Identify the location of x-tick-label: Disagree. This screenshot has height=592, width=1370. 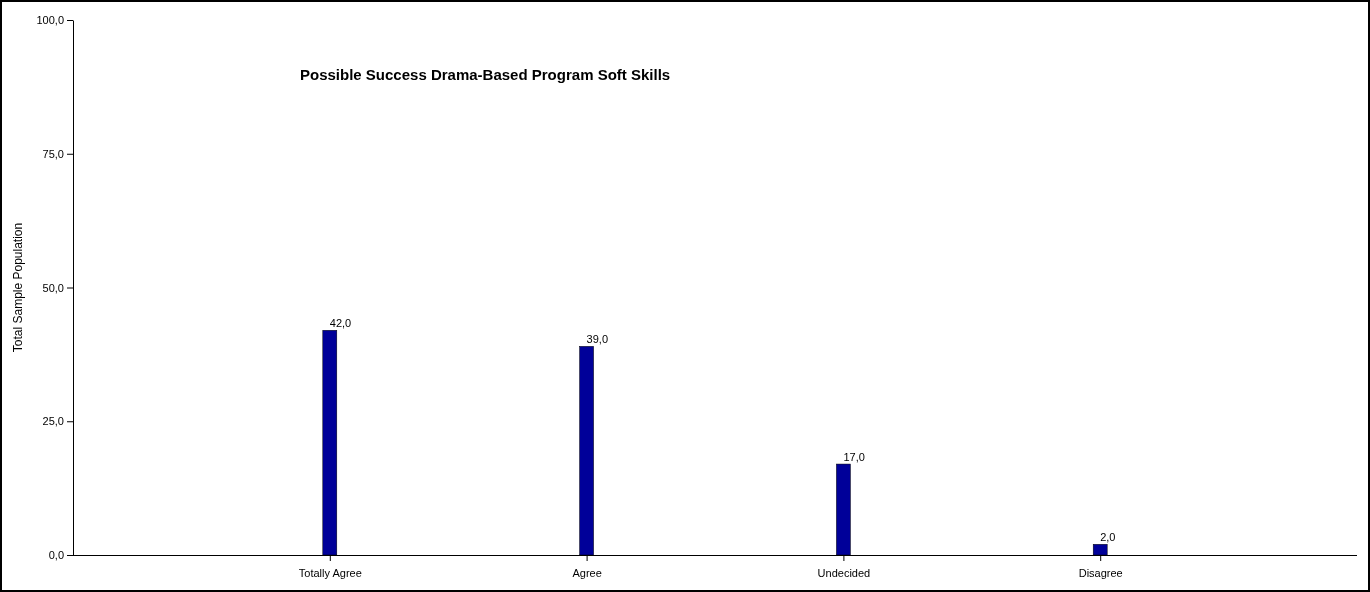
(1100, 573).